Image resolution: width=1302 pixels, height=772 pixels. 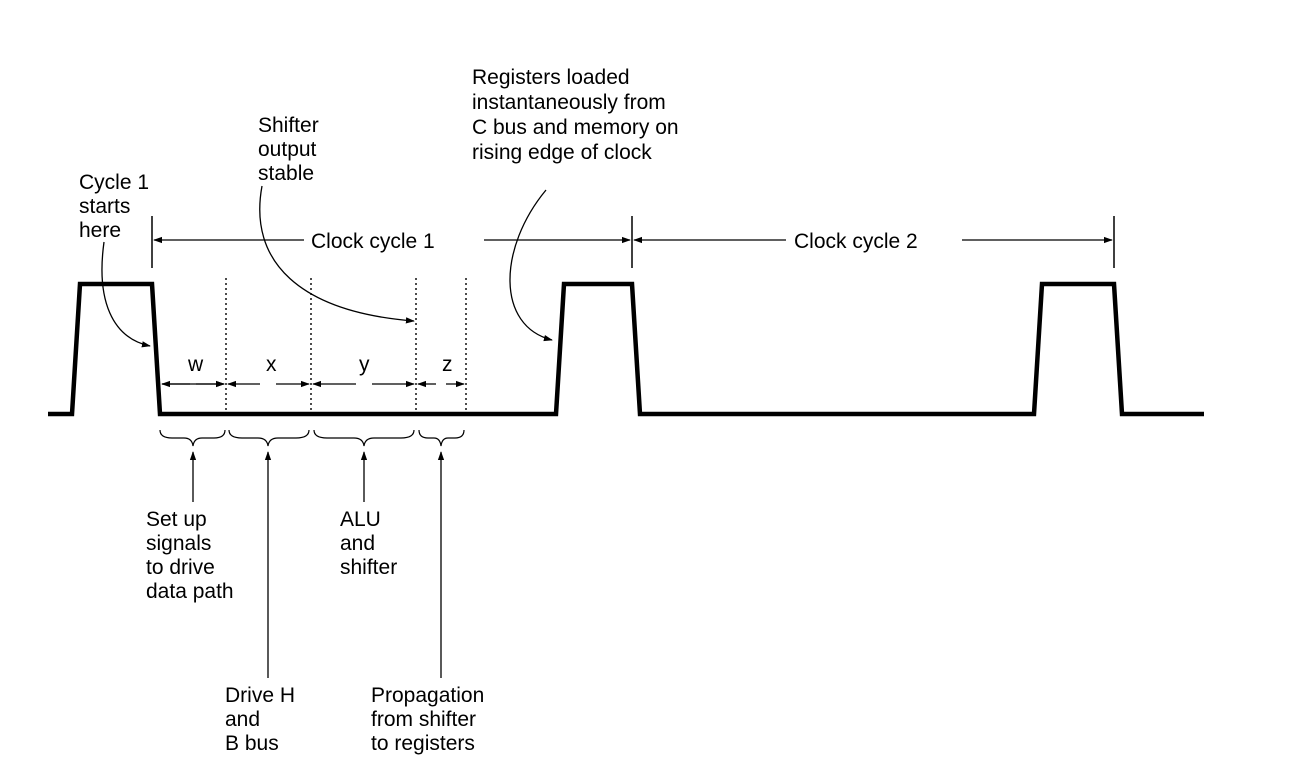 What do you see at coordinates (114, 182) in the screenshot?
I see `cycle-start-line-1: Cycle 1` at bounding box center [114, 182].